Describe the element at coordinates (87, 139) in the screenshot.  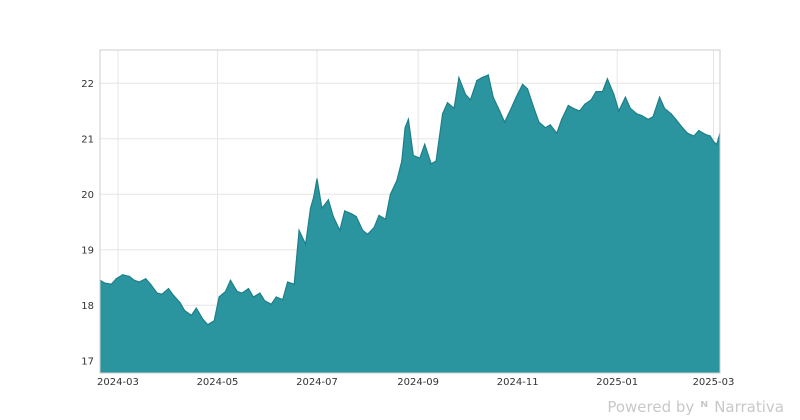
I see `y-tick-label: 21` at that location.